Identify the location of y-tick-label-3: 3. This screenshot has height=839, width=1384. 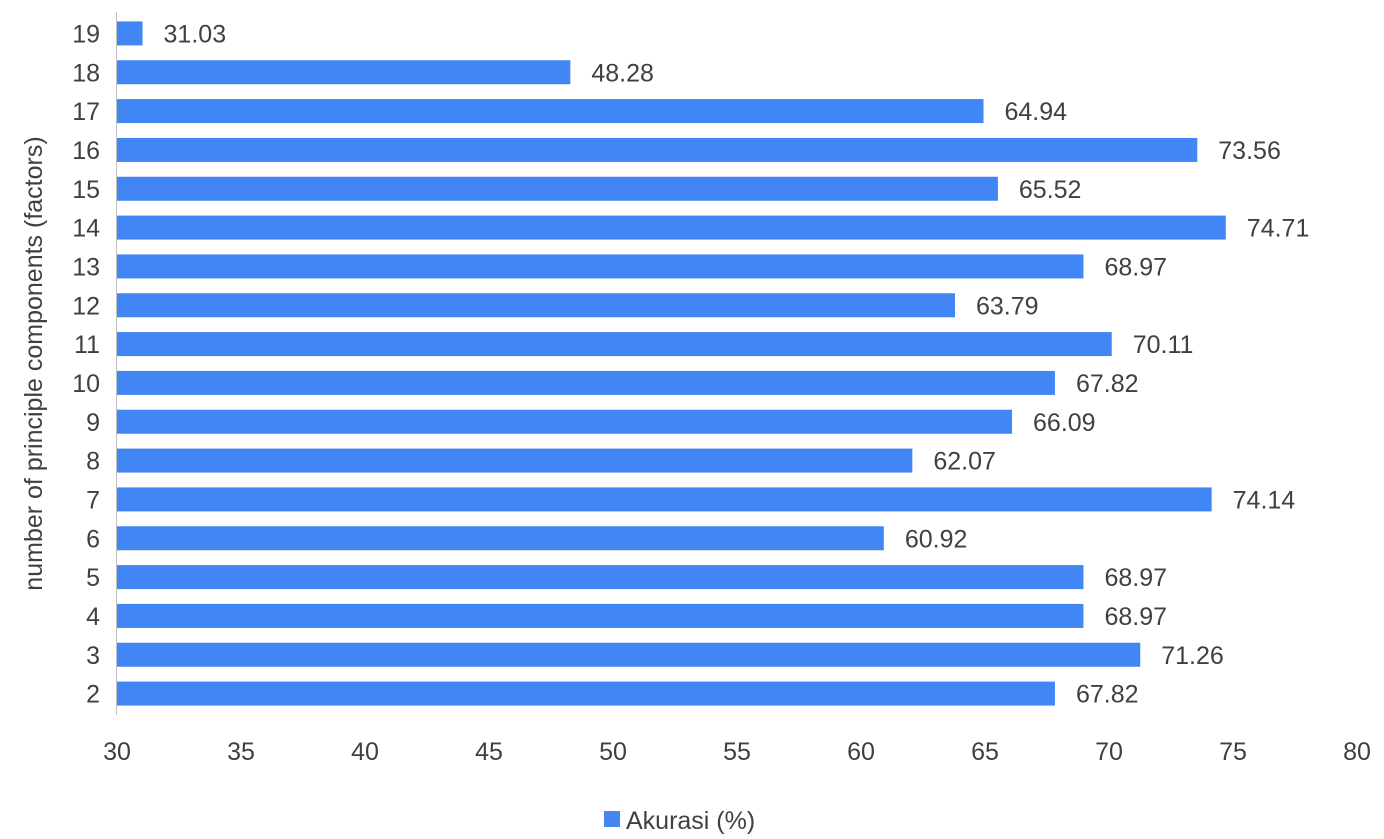
(93, 656).